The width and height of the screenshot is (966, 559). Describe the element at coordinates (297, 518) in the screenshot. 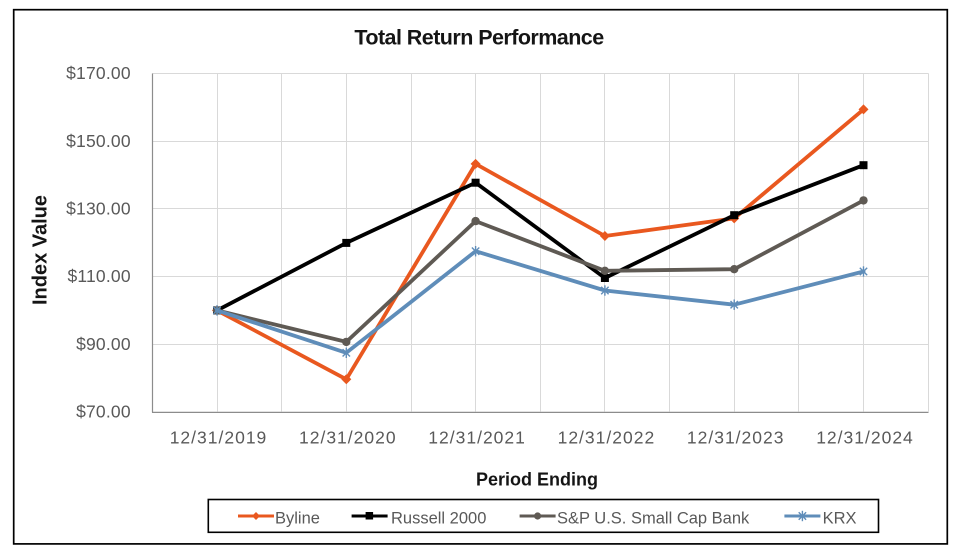

I see `svg-text: Byline` at that location.